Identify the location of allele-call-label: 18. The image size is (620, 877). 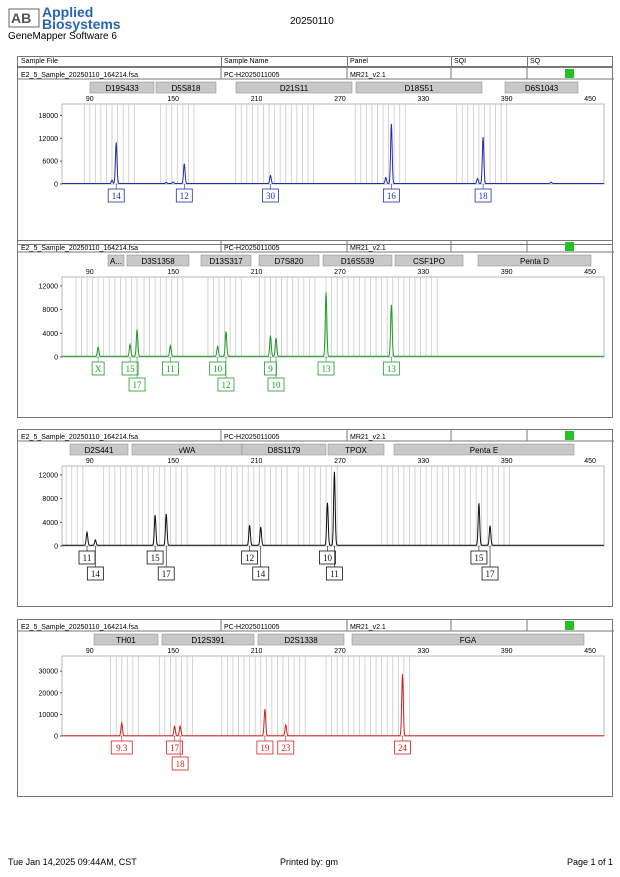
(484, 196).